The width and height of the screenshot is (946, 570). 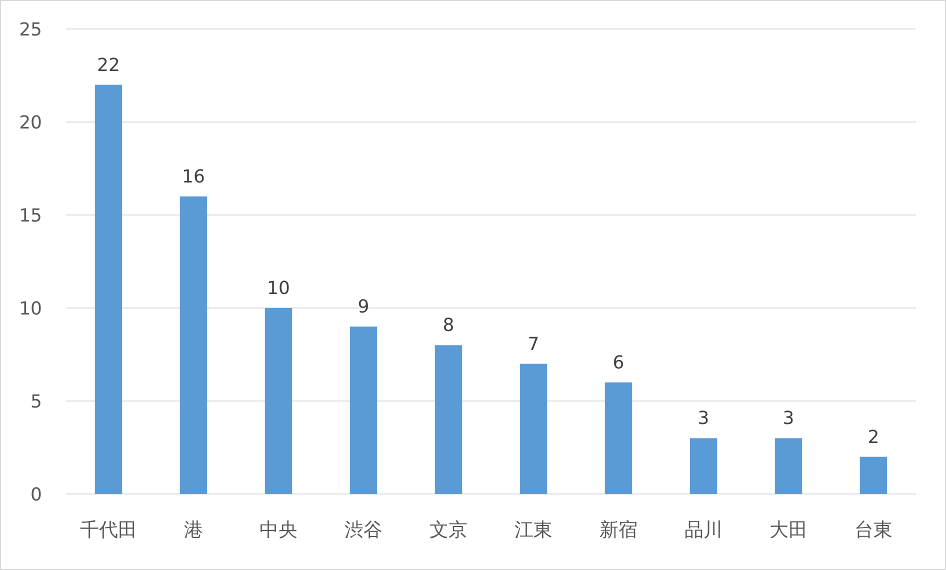 I want to click on x-tick-label: 新宿, so click(x=619, y=530).